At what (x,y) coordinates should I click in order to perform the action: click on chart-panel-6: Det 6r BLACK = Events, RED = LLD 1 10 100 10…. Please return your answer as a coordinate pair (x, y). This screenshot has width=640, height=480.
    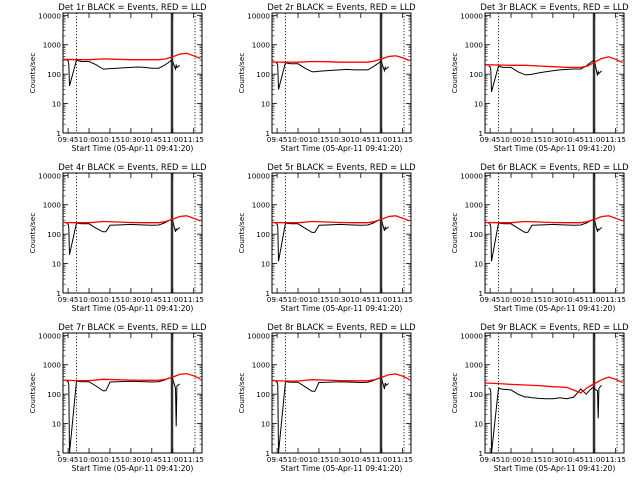
    Looking at the image, I should click on (539, 237).